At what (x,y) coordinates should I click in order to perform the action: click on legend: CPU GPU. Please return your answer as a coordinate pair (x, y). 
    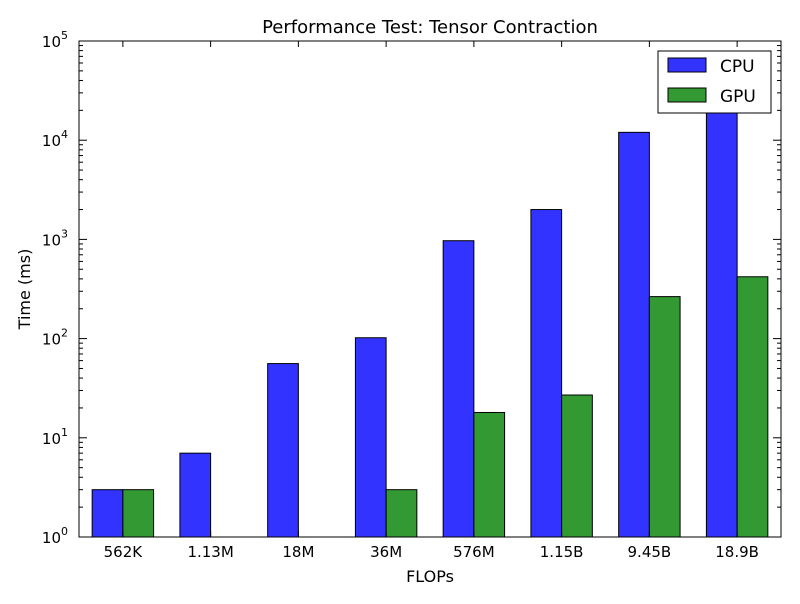
    Looking at the image, I should click on (714, 82).